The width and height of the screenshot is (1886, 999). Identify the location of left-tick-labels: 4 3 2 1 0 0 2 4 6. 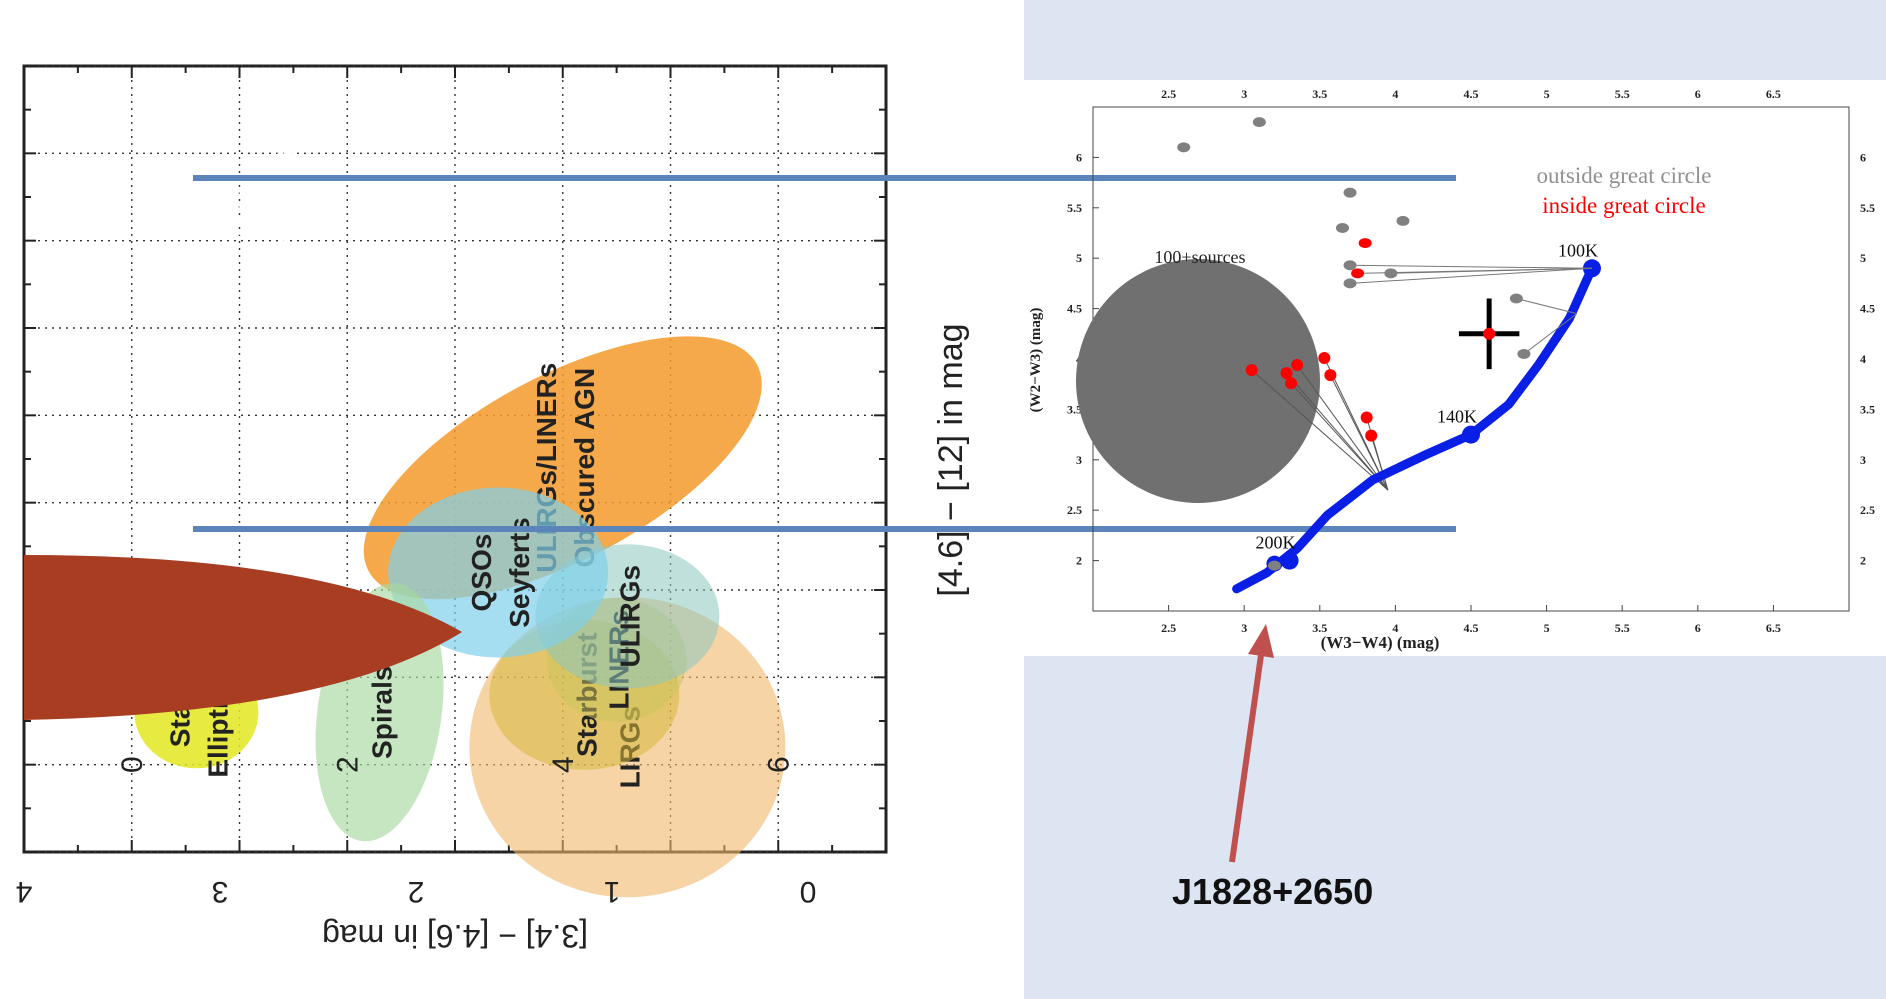
(416, 832).